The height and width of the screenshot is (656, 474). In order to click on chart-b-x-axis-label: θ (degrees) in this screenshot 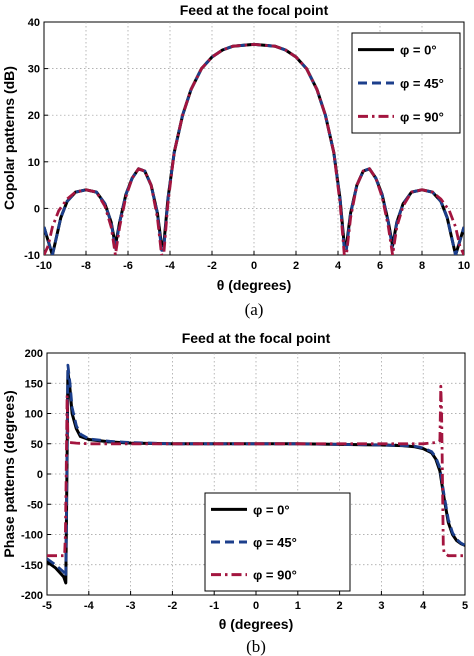, I will do `click(256, 624)`.